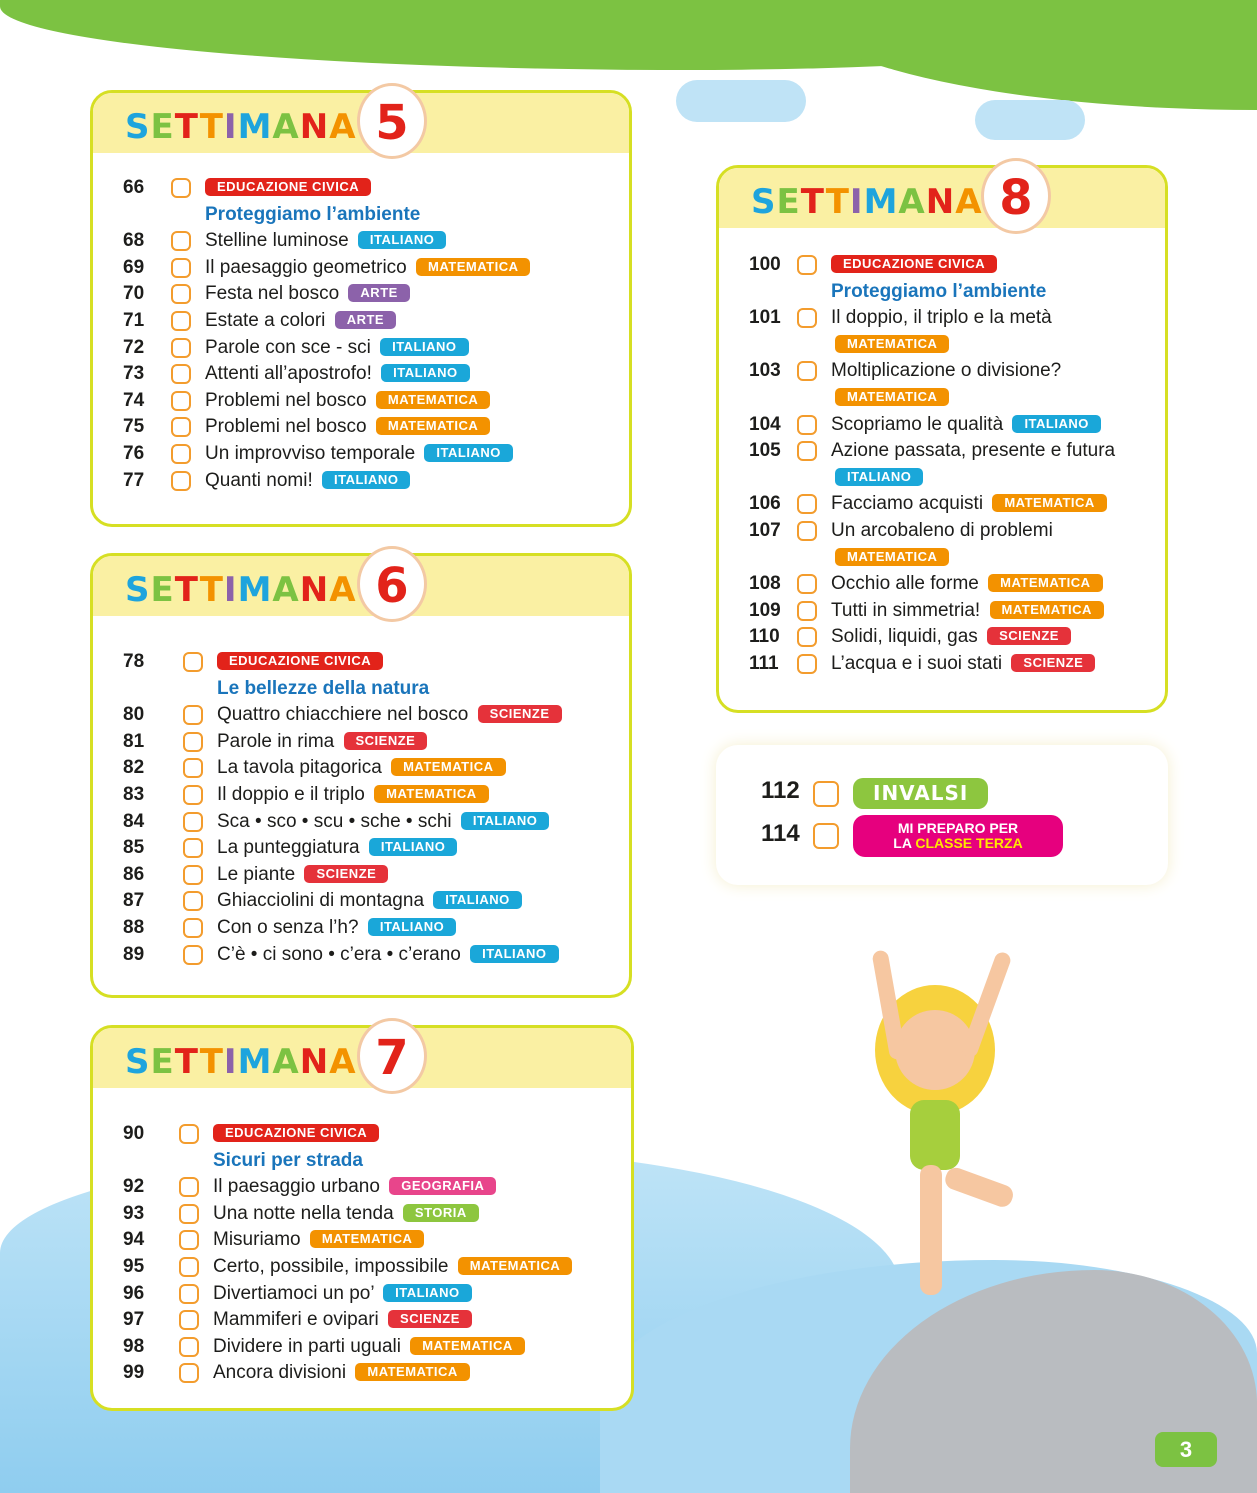 Image resolution: width=1257 pixels, height=1493 pixels. Describe the element at coordinates (875, 793) in the screenshot. I see `list-item: 112 INVALSI` at that location.